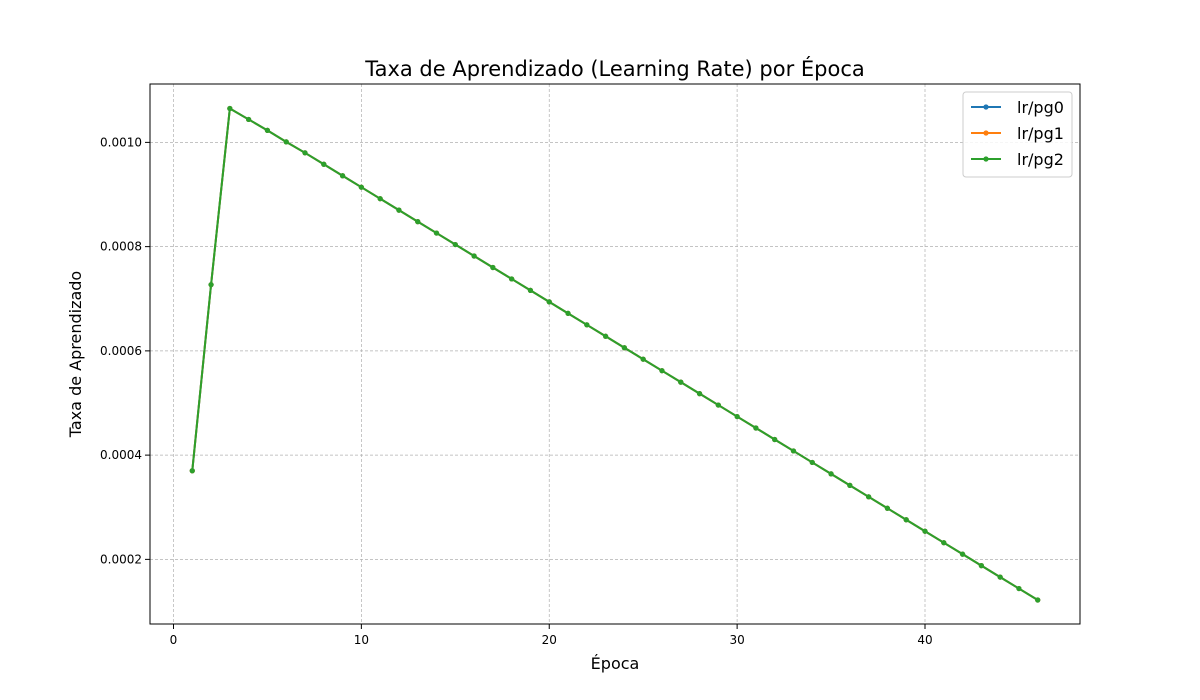 This screenshot has height=700, width=1200. I want to click on x-tick-label: 10, so click(361, 640).